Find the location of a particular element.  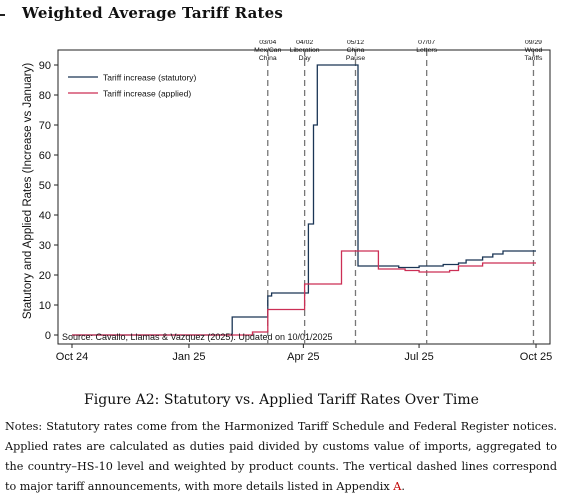

appendix-link: A is located at coordinates (397, 486).